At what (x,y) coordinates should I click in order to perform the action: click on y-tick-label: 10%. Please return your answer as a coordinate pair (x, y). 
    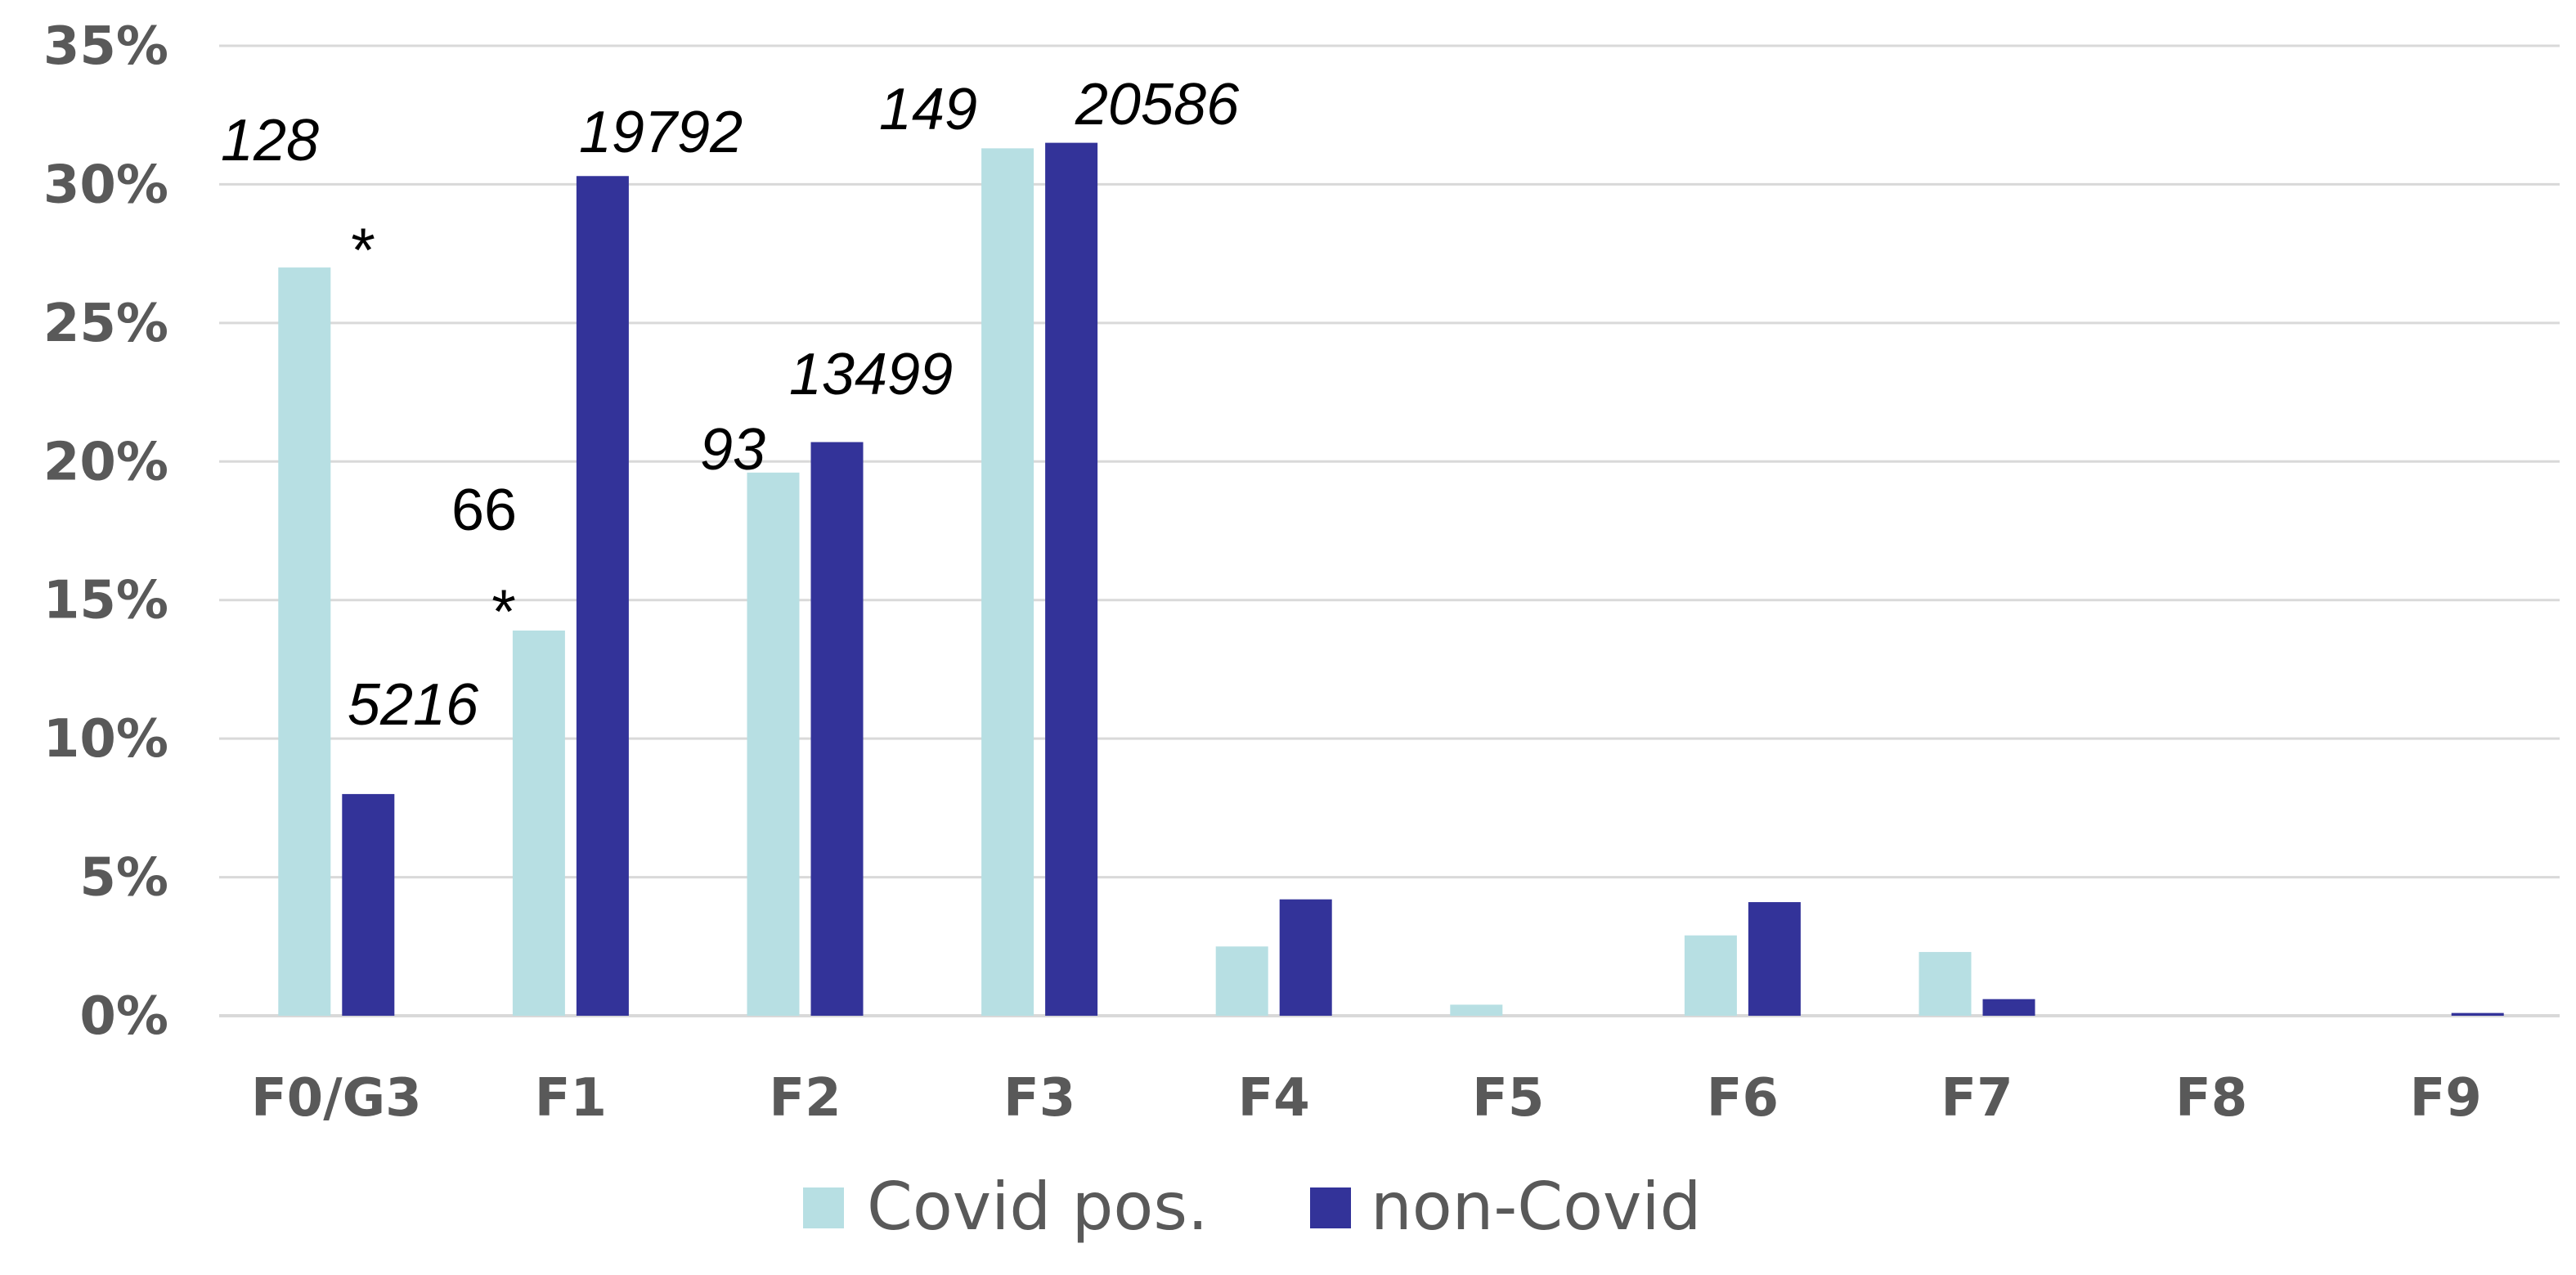
    Looking at the image, I should click on (105, 739).